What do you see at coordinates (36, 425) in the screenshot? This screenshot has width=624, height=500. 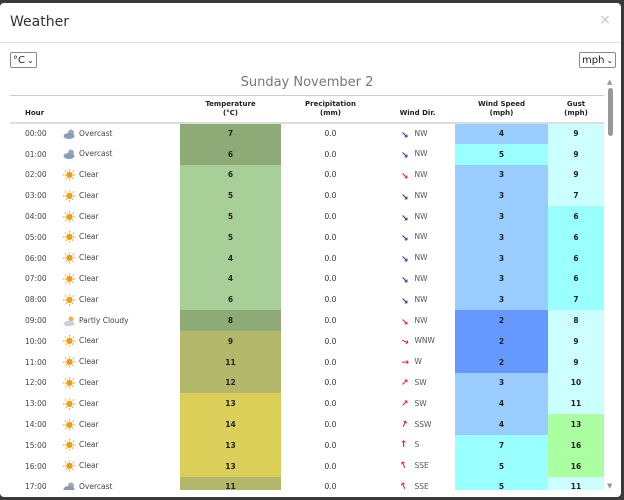 I see `hour-cell: 14:00` at bounding box center [36, 425].